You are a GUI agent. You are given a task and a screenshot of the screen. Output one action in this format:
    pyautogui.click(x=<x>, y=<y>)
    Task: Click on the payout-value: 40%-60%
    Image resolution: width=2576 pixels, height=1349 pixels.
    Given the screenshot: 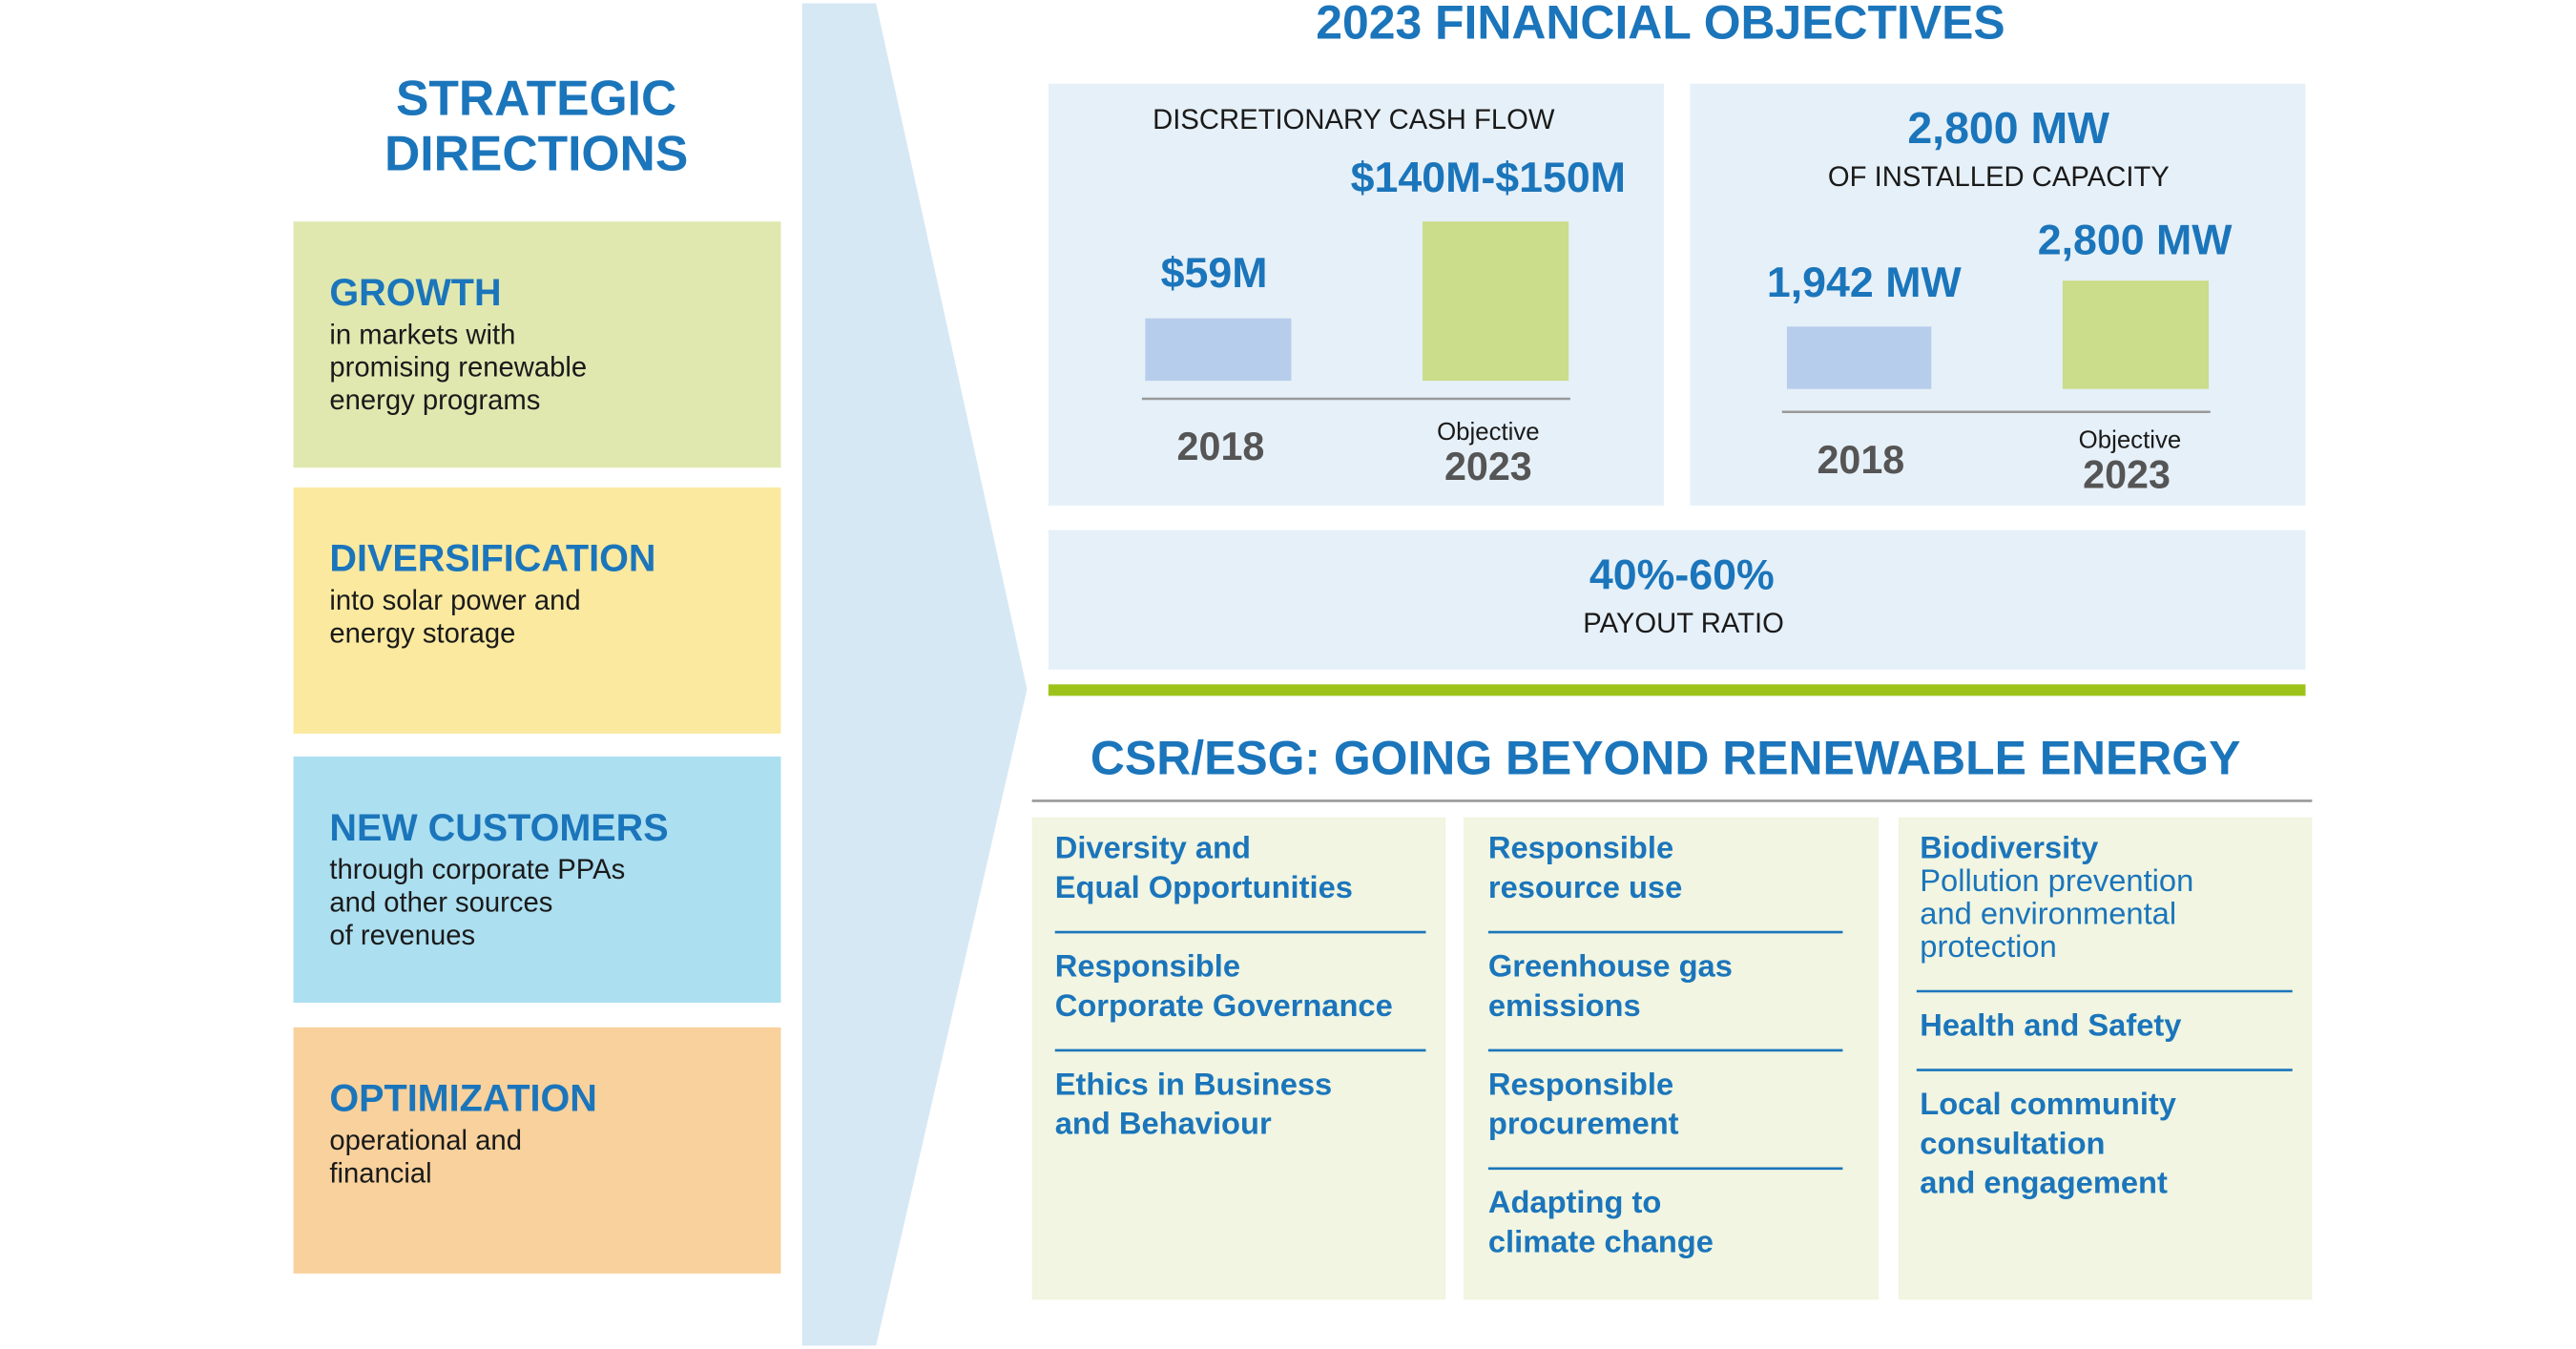 What is the action you would take?
    pyautogui.click(x=1682, y=575)
    